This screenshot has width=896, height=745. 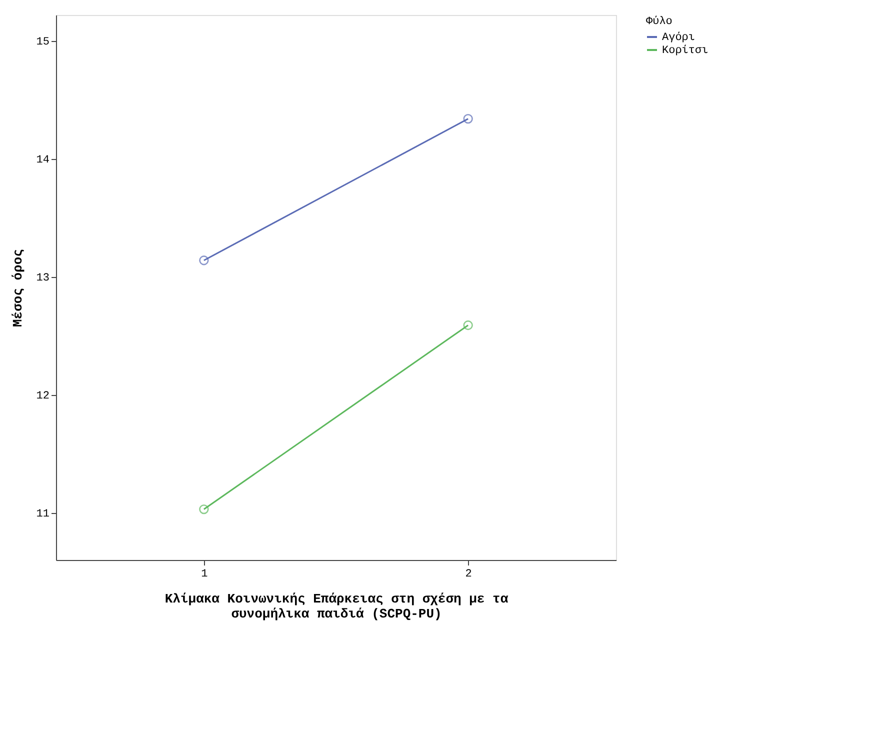 What do you see at coordinates (204, 574) in the screenshot?
I see `x-tick-label: 1` at bounding box center [204, 574].